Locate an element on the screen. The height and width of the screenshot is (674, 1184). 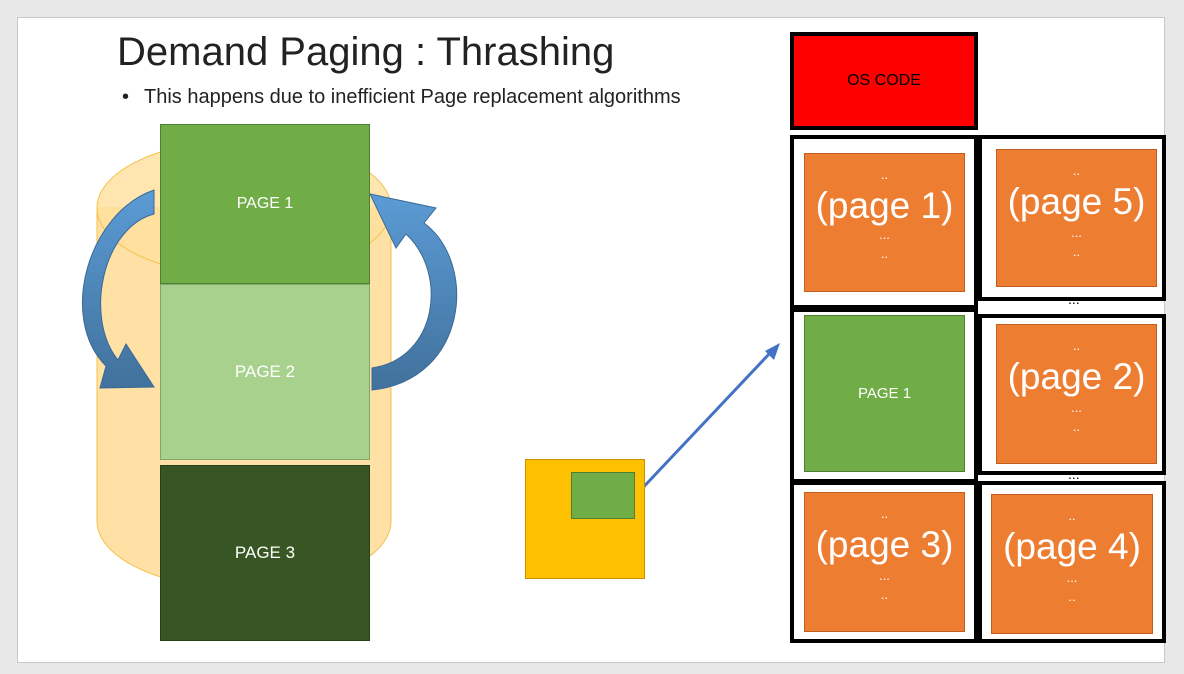
process-page-entry is located at coordinates (603, 495).